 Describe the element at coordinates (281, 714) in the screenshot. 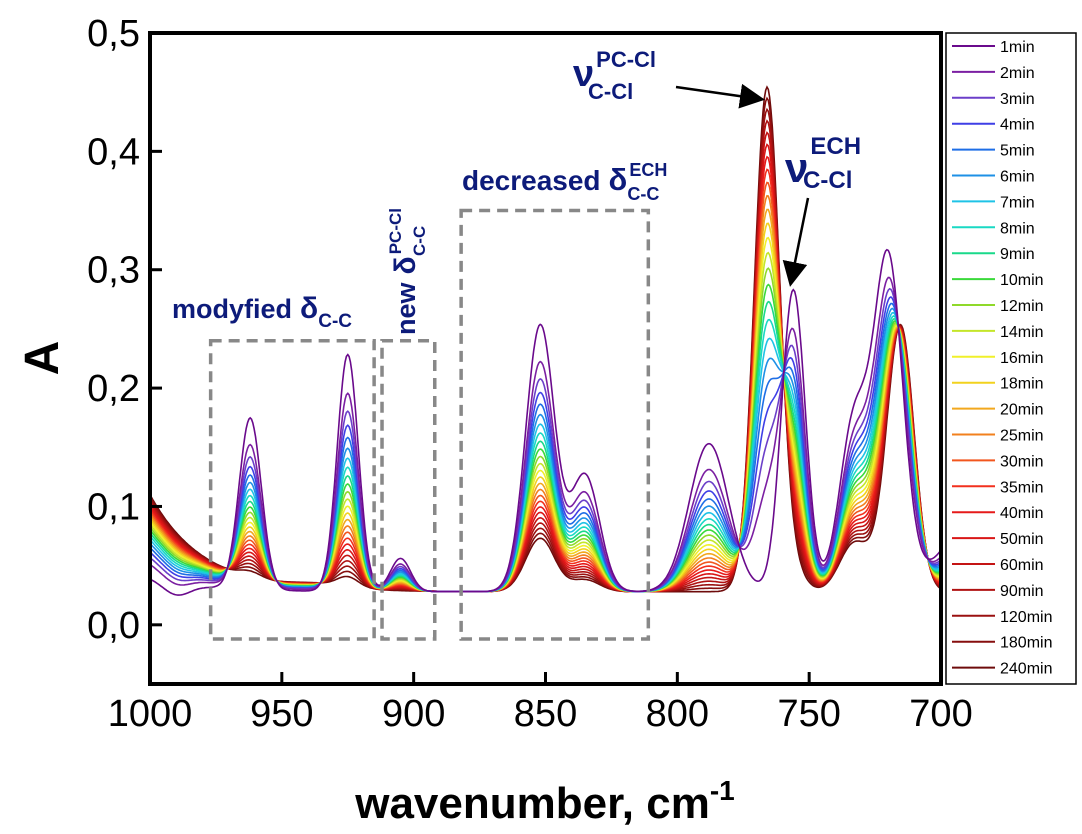

I see `x-tick-label: 950` at that location.